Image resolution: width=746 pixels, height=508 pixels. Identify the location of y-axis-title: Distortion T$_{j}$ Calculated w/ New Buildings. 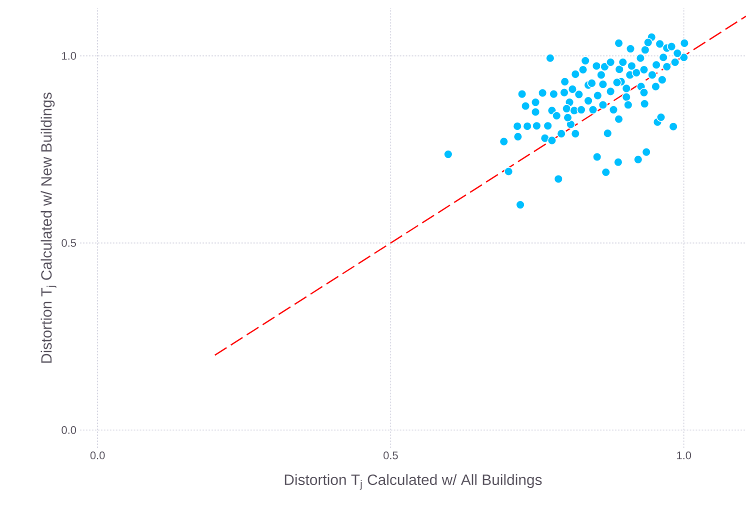
(48, 227).